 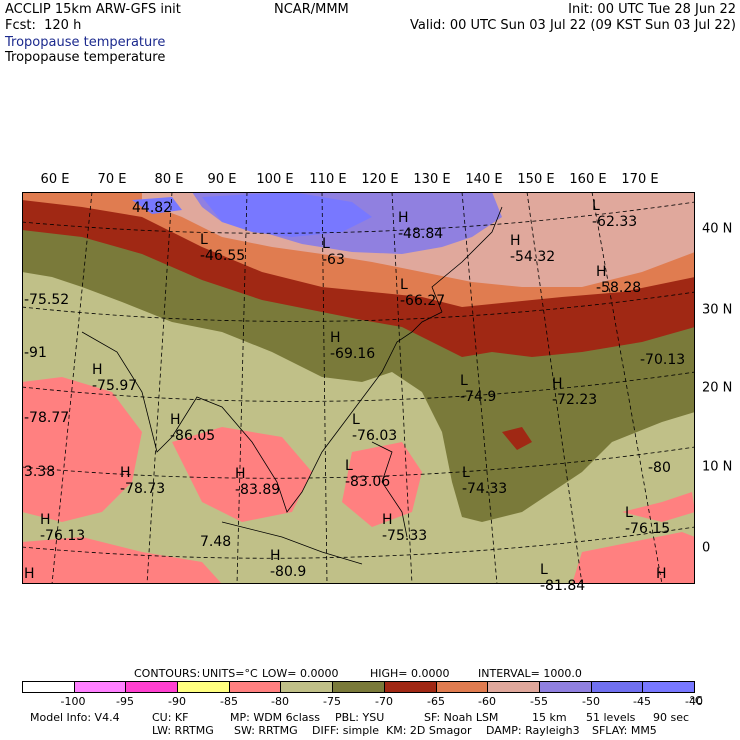 I want to click on lat-label: 10 N, so click(x=717, y=467).